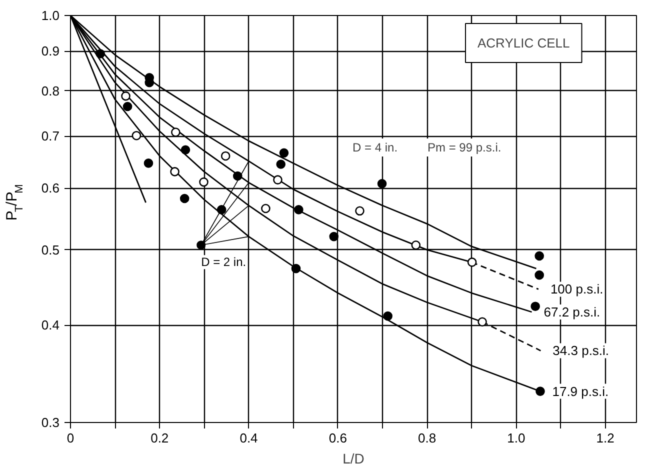 This screenshot has height=472, width=646. I want to click on y-tick-label: 0.7, so click(50, 136).